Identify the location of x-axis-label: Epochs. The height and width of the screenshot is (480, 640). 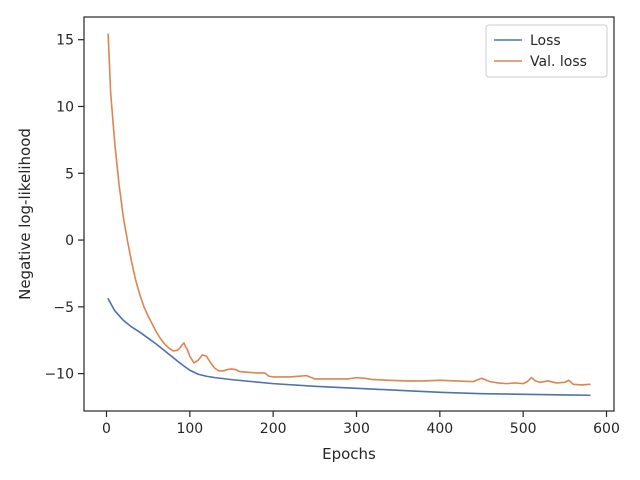
(349, 454).